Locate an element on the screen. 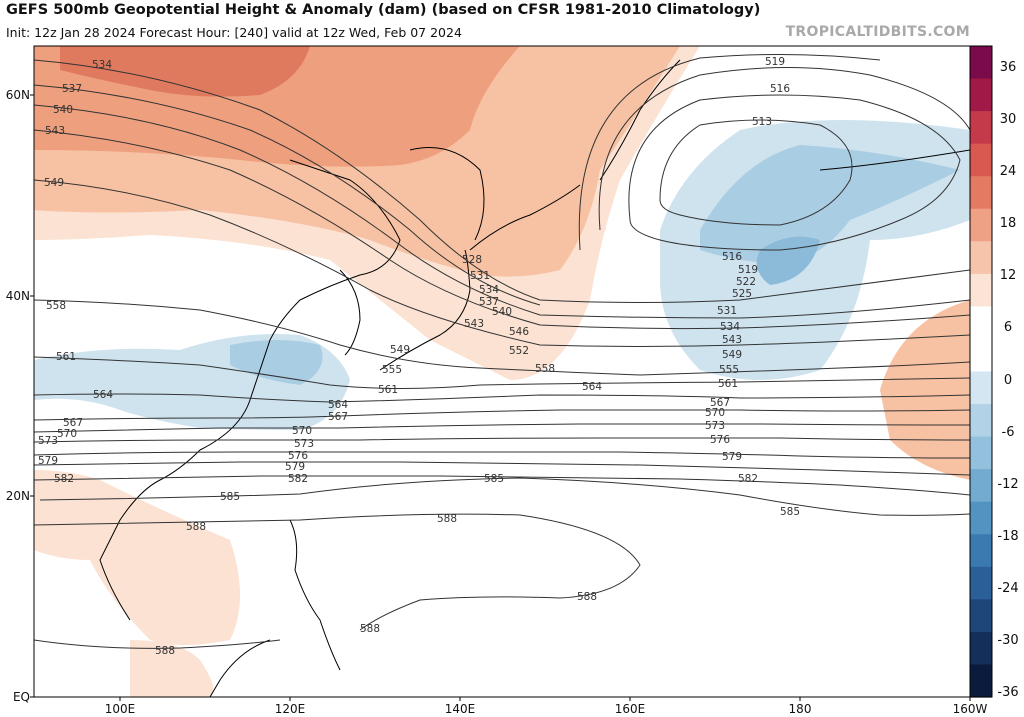 The width and height of the screenshot is (1024, 717). lat-label: 40N is located at coordinates (17, 296).